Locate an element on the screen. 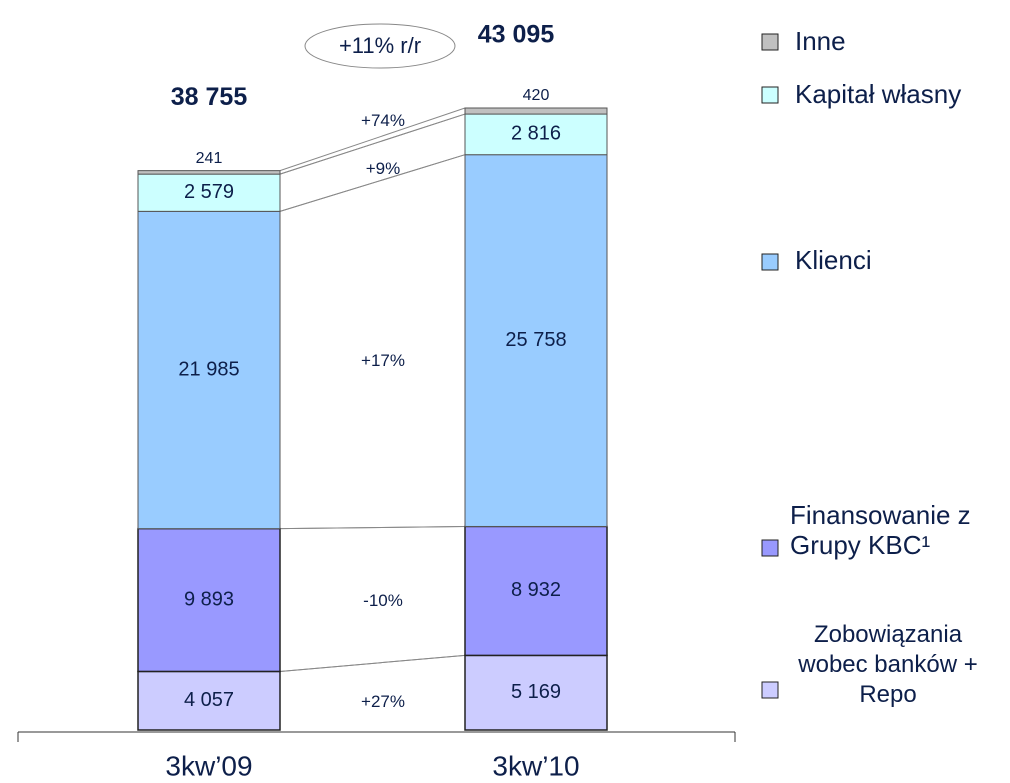 This screenshot has width=1010, height=783. value-label: 8 932 is located at coordinates (536, 590).